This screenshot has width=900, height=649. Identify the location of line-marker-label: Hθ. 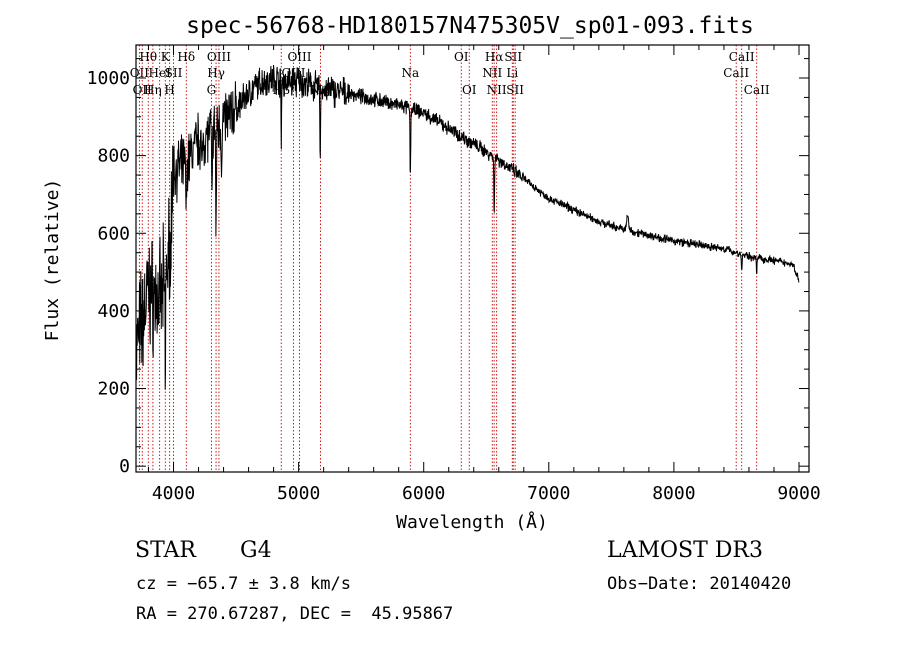
(148, 57).